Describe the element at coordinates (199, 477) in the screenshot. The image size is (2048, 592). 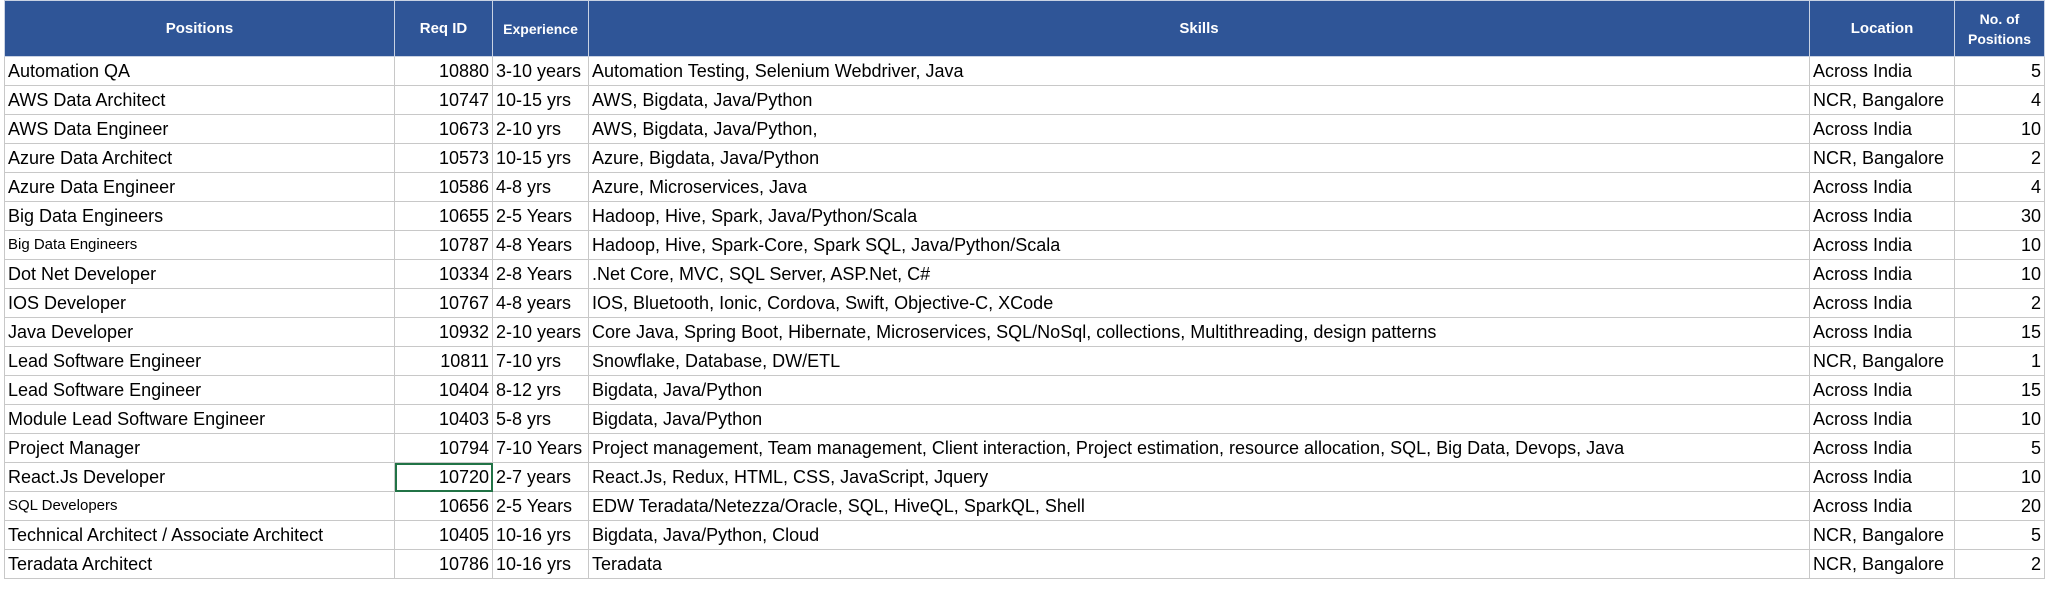
I see `cell-position: React.Js Developer` at that location.